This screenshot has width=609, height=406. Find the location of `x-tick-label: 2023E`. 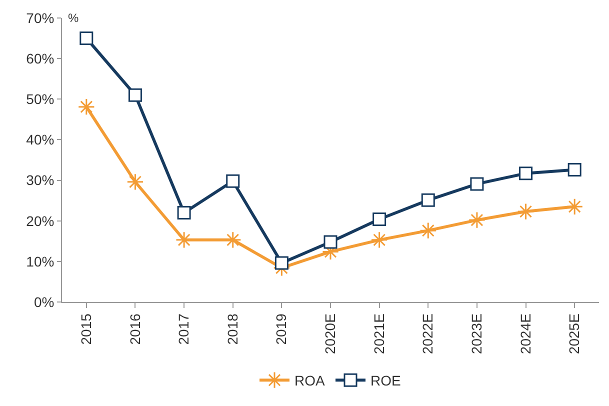

x-tick-label: 2023E is located at coordinates (476, 334).